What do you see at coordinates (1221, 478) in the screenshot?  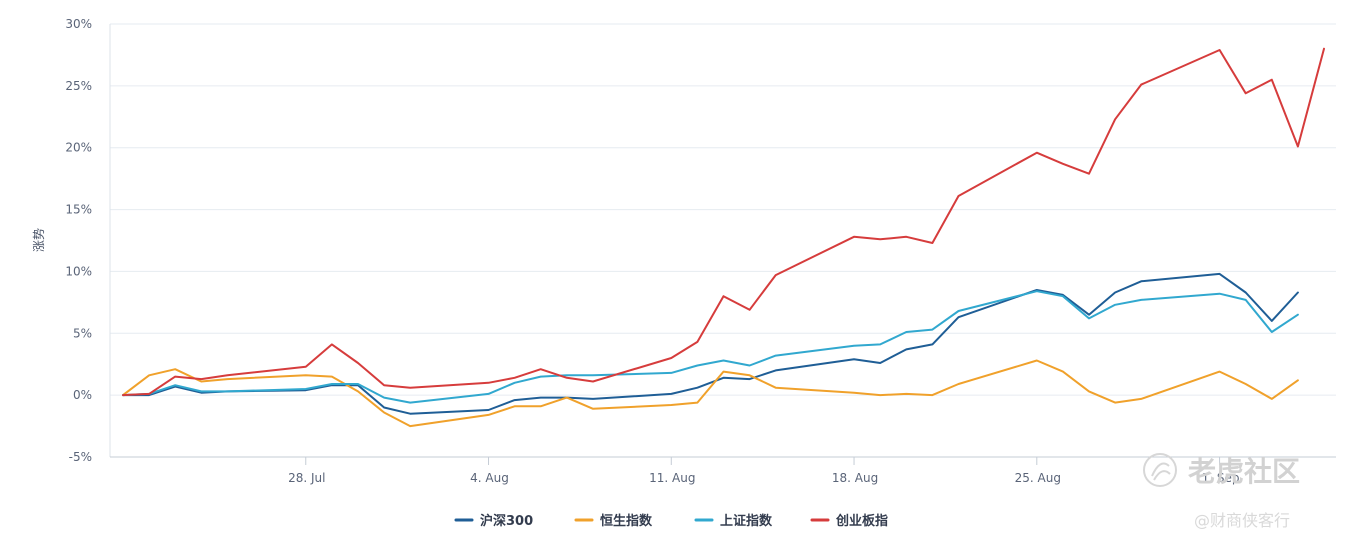 I see `x-tick-label: 1. Sep` at bounding box center [1221, 478].